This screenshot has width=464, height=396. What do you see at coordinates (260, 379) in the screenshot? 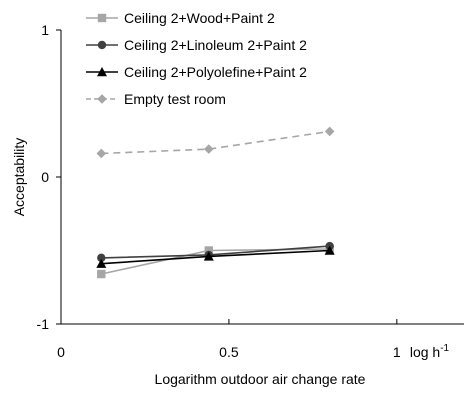
I see `x-axis-label: Logarithm outdoor air change rate` at bounding box center [260, 379].